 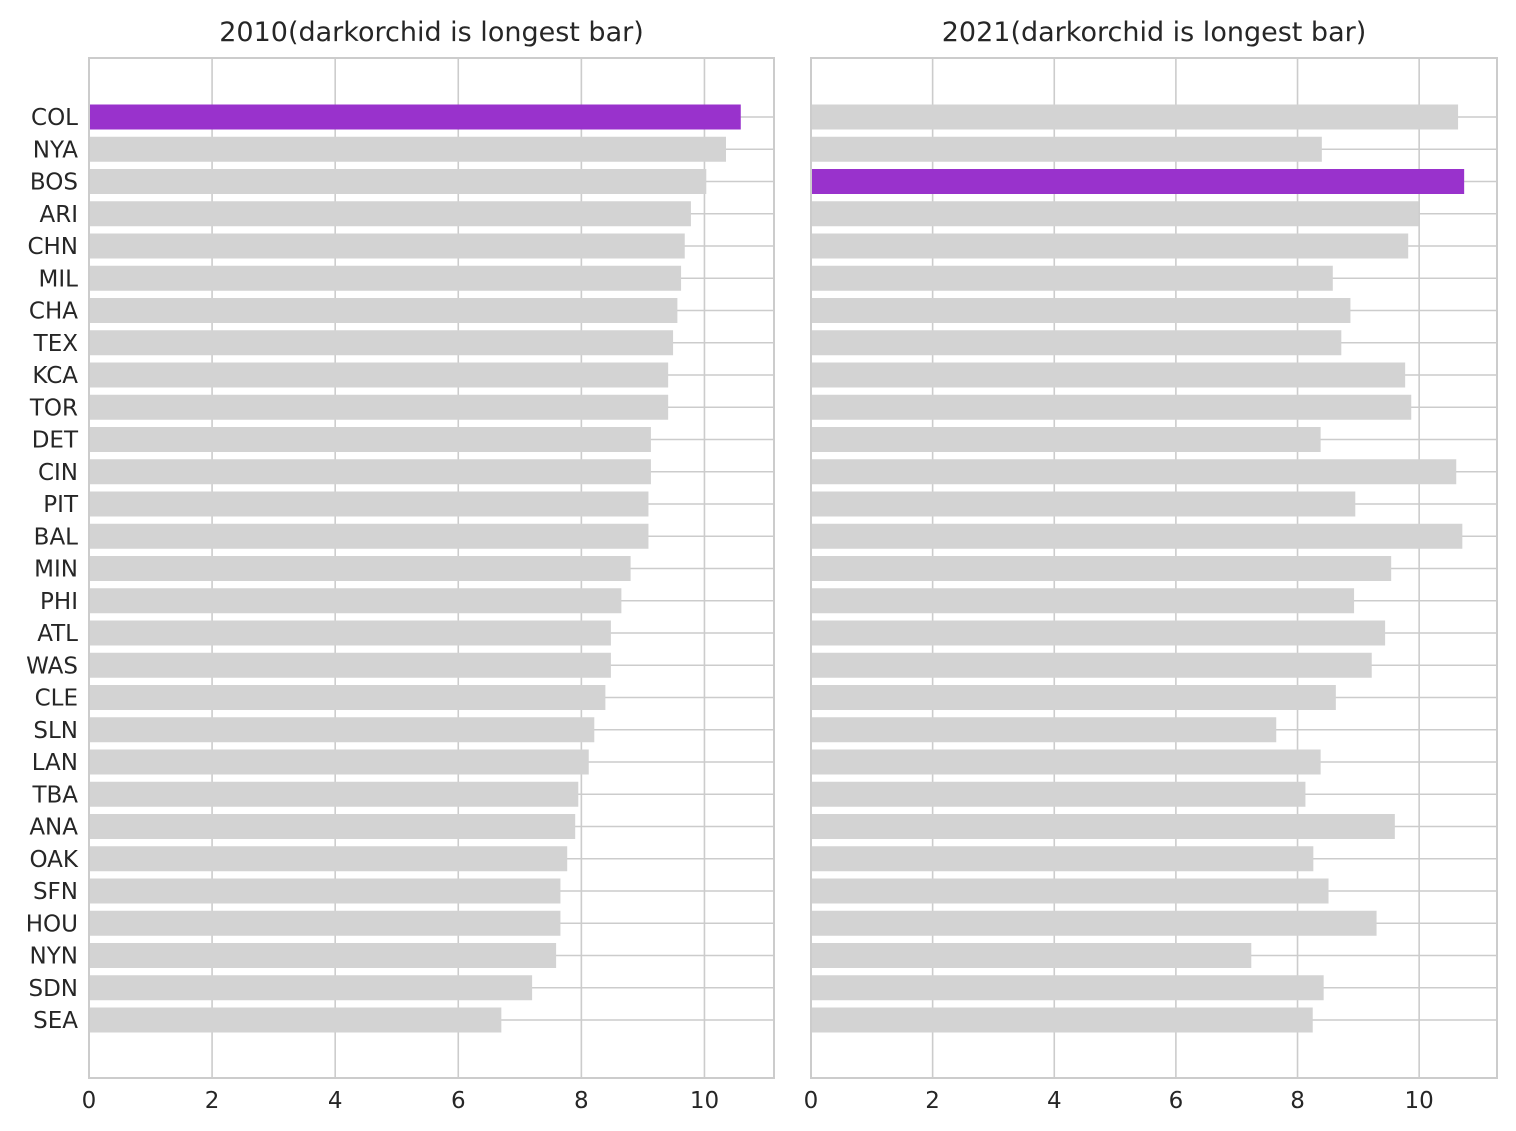 I want to click on y-tick-label: SLN, so click(x=55, y=731).